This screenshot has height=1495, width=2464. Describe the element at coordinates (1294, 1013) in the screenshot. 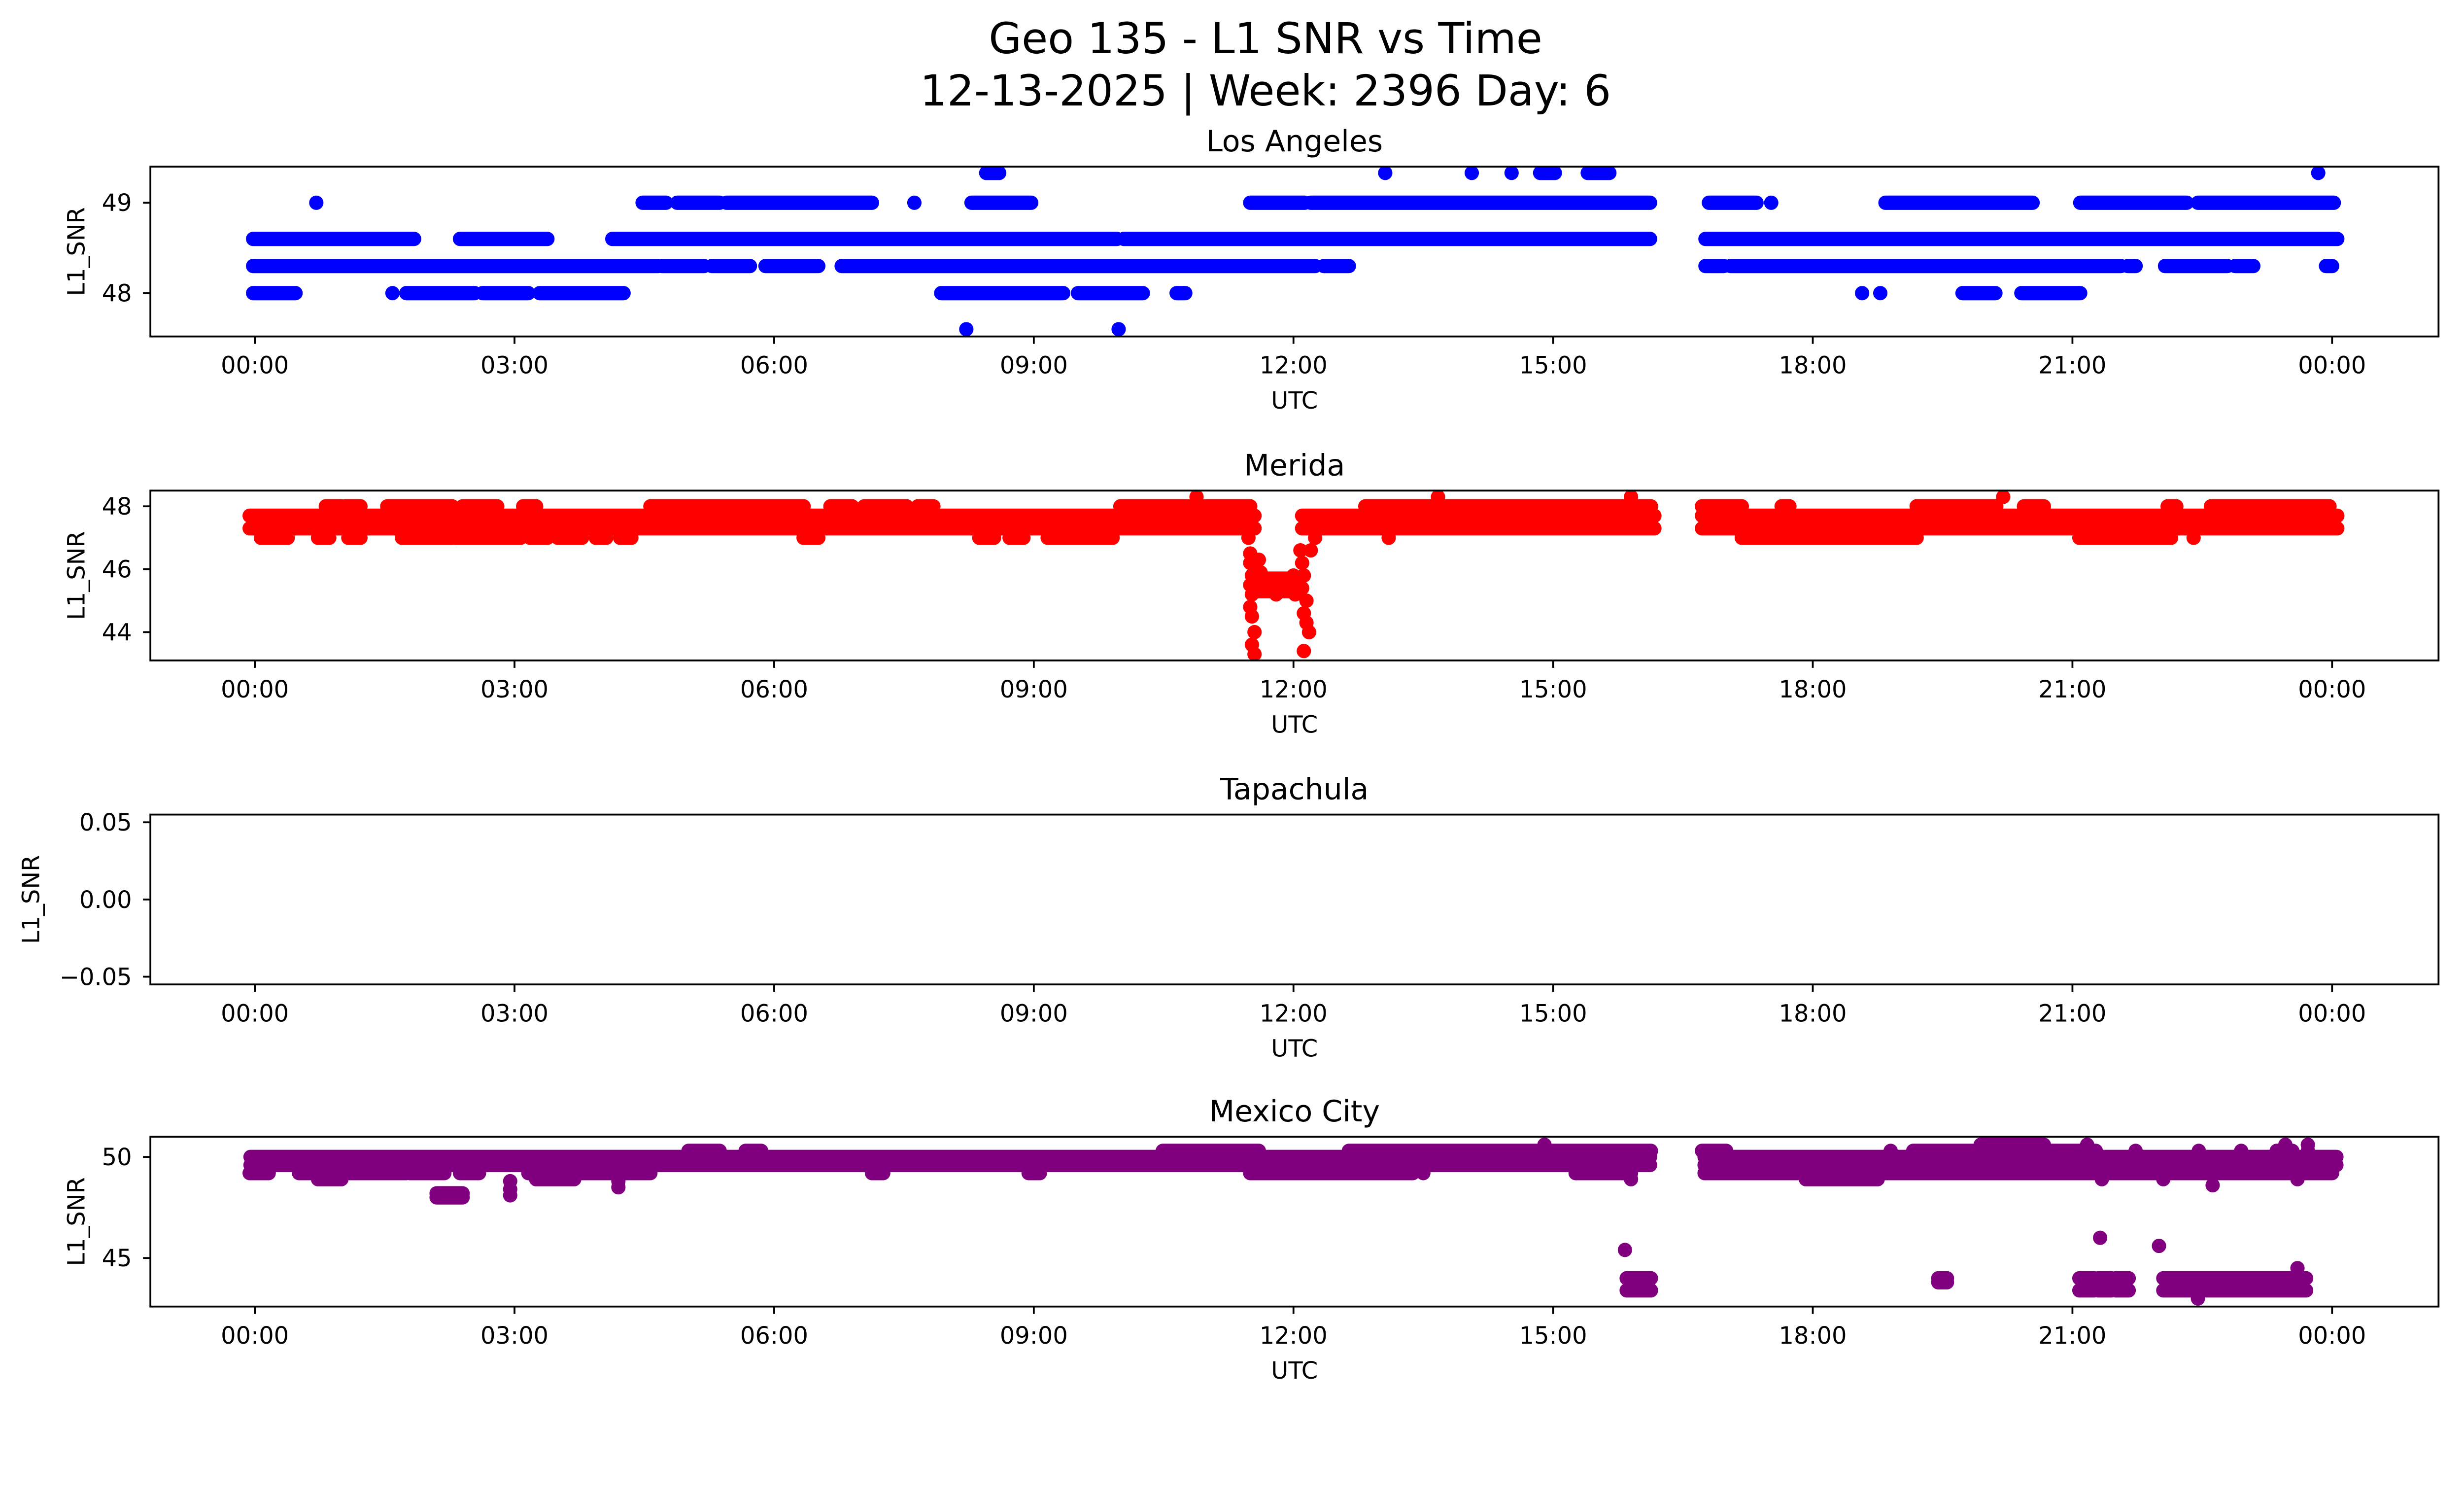

I see `x-tick-label: 12:00` at that location.